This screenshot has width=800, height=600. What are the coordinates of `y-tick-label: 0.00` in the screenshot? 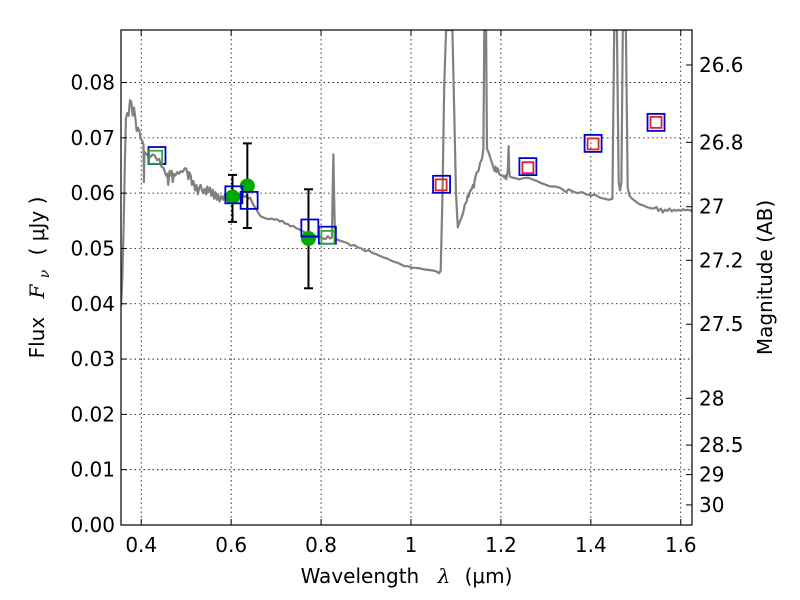 It's located at (92, 525).